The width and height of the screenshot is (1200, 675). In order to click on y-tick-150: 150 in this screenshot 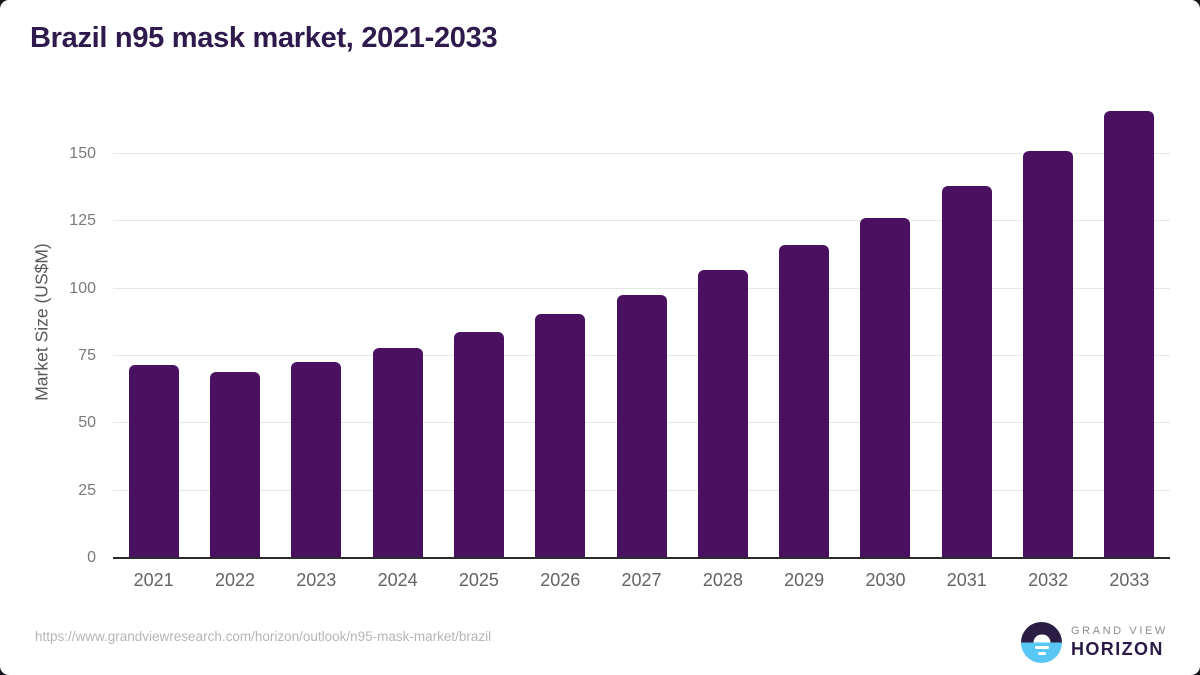, I will do `click(82, 153)`.